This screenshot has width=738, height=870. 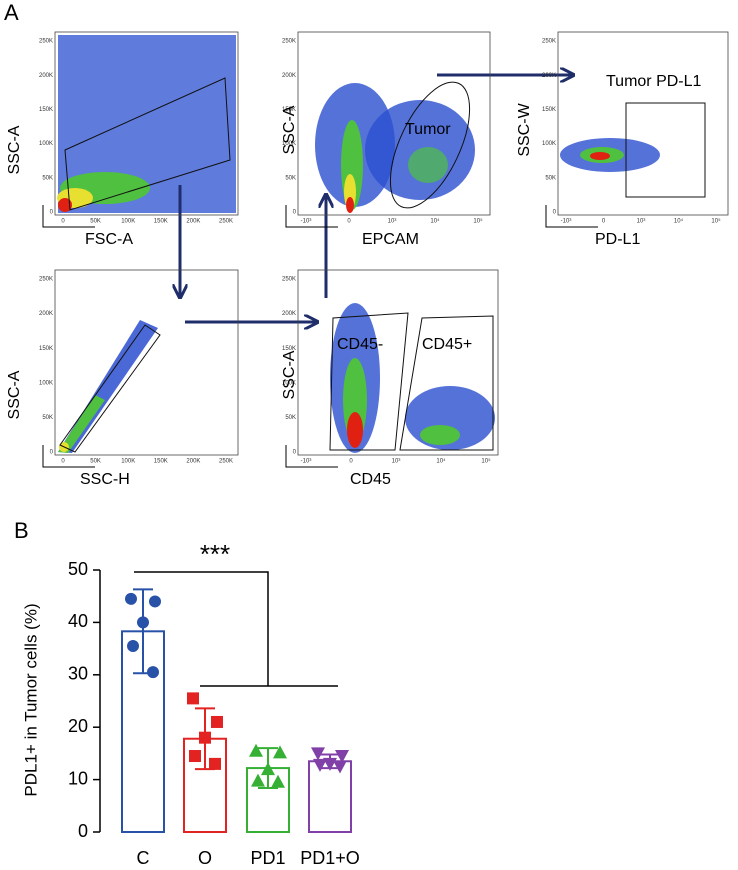 What do you see at coordinates (447, 344) in the screenshot?
I see `gate-label: CD45+` at bounding box center [447, 344].